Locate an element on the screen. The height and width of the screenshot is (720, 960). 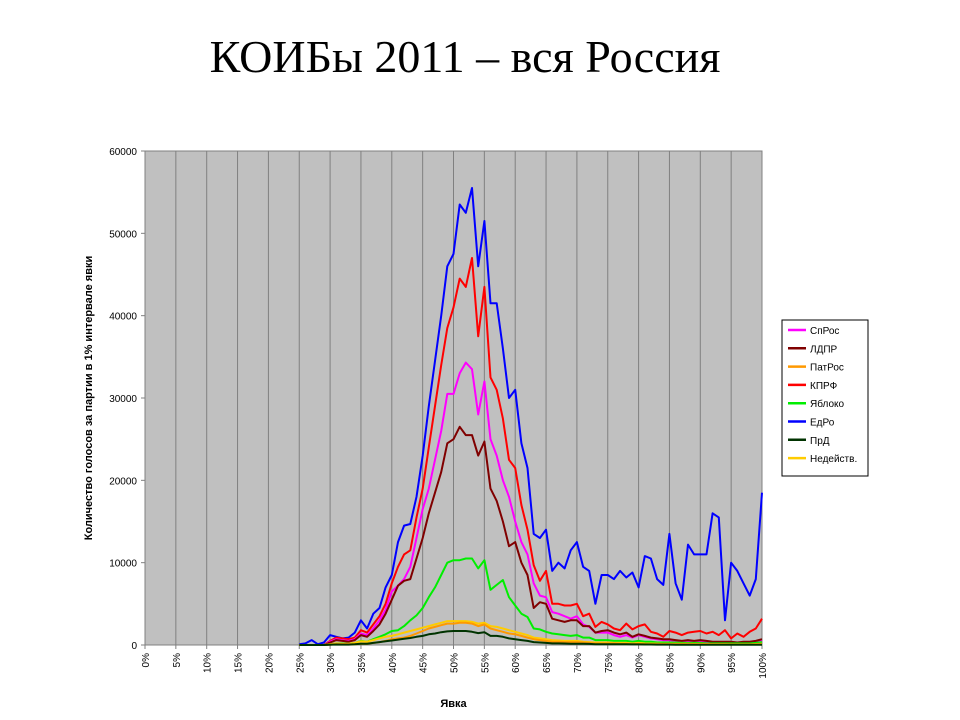
x-tick-label: 15% is located at coordinates (239, 663).